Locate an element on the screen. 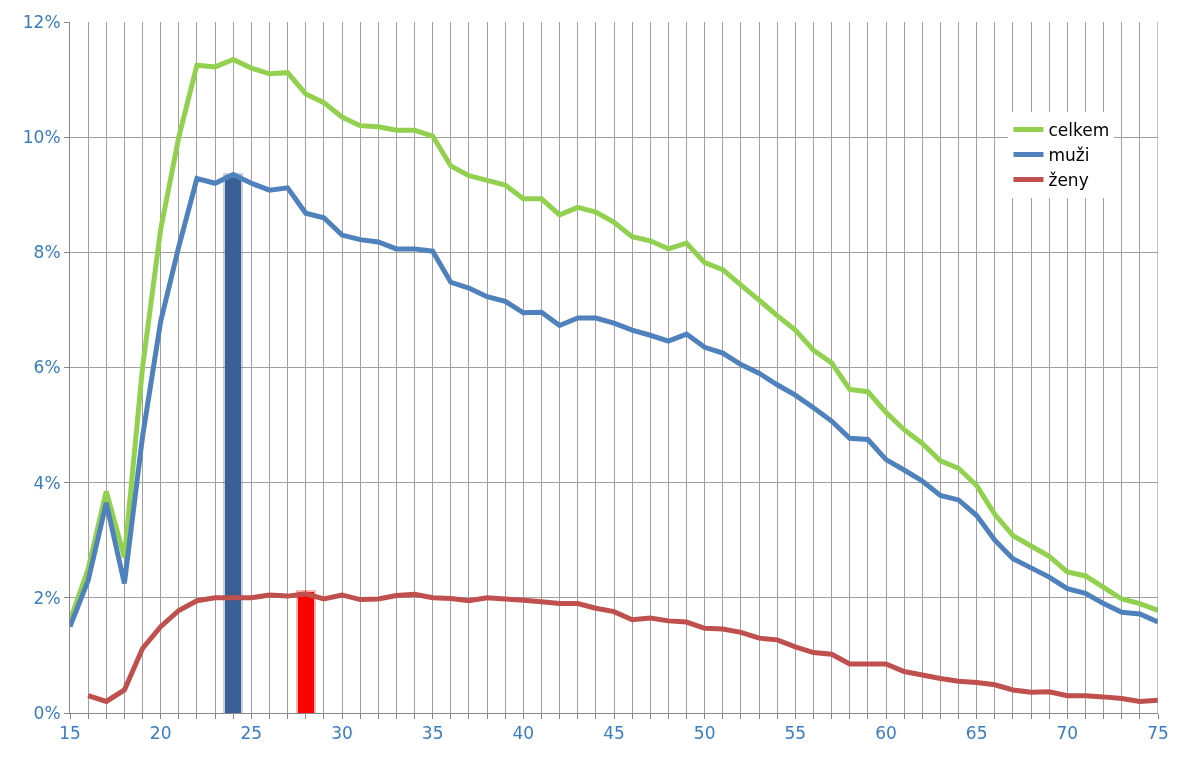 Image resolution: width=1181 pixels, height=758 pixels. legend-label: celkem is located at coordinates (1079, 130).